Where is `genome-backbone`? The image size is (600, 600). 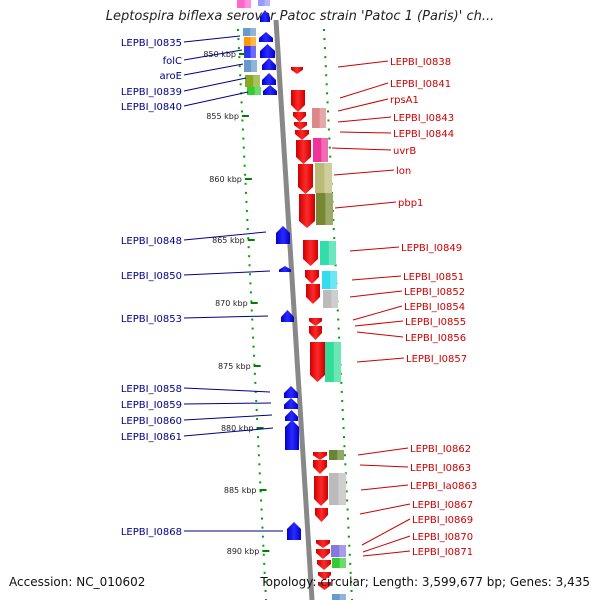
genome-backbone is located at coordinates (294, 309).